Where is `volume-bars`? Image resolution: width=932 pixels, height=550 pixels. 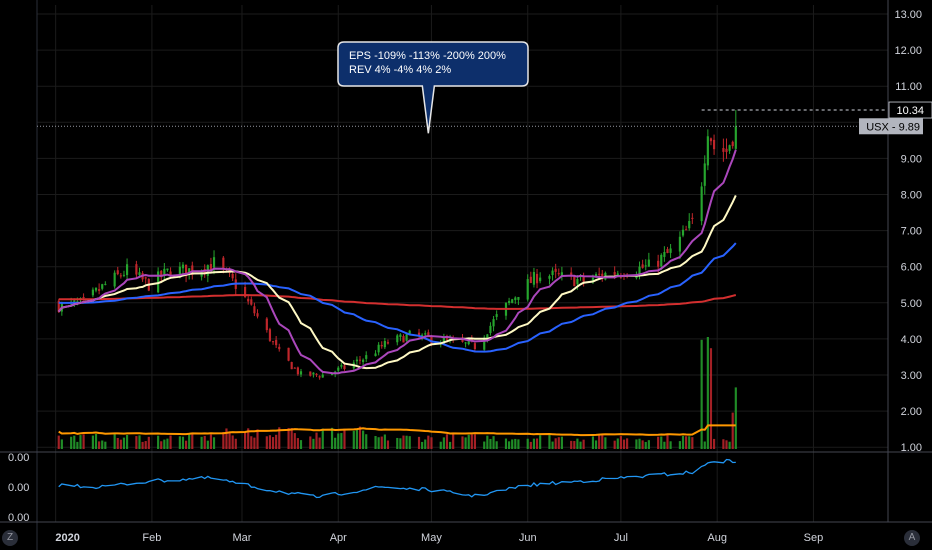
volume-bars is located at coordinates (397, 393).